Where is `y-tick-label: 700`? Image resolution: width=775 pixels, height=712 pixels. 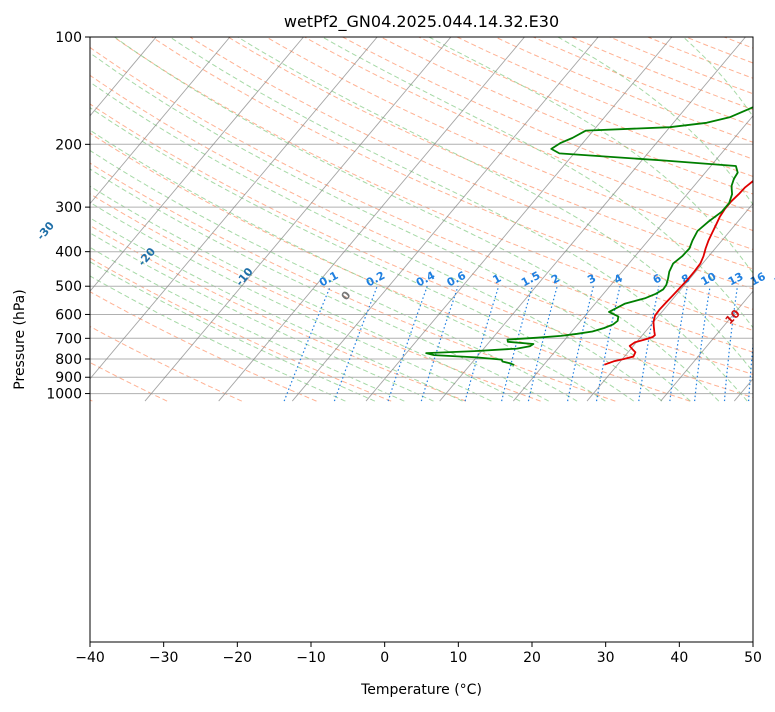
y-tick-label: 700 is located at coordinates (68, 339).